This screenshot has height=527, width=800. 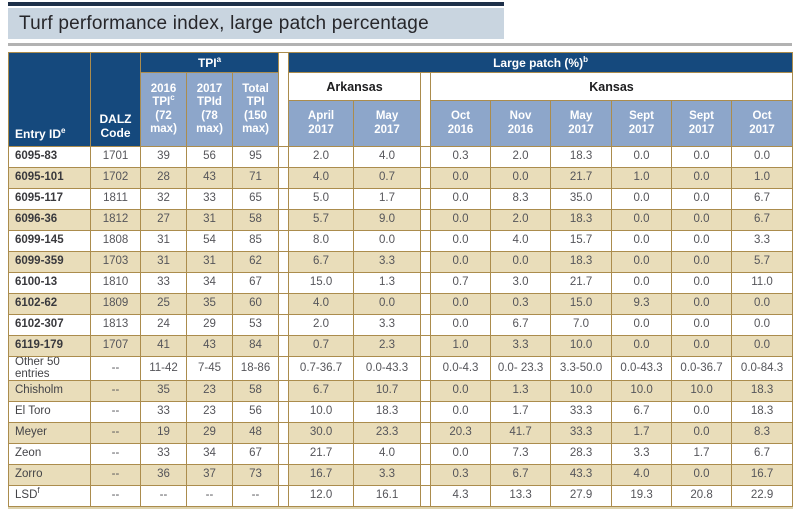 I want to click on col-header-oct-2016: Oct 2016, so click(x=461, y=123).